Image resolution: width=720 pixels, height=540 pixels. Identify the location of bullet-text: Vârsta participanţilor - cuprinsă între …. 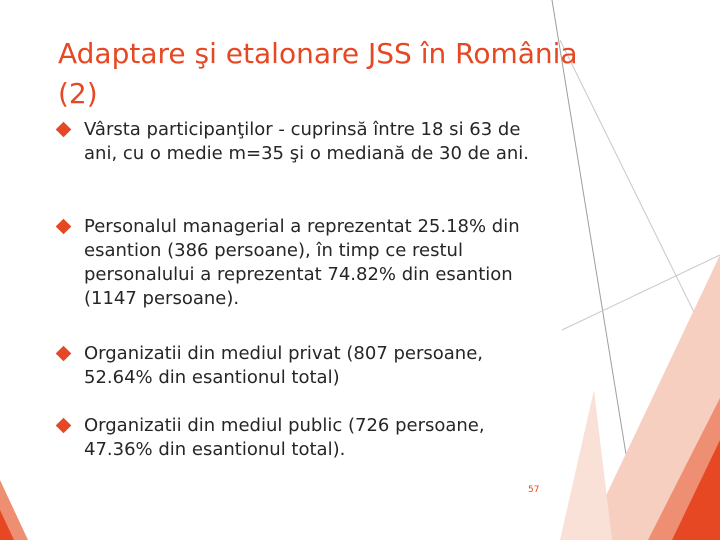
(307, 141).